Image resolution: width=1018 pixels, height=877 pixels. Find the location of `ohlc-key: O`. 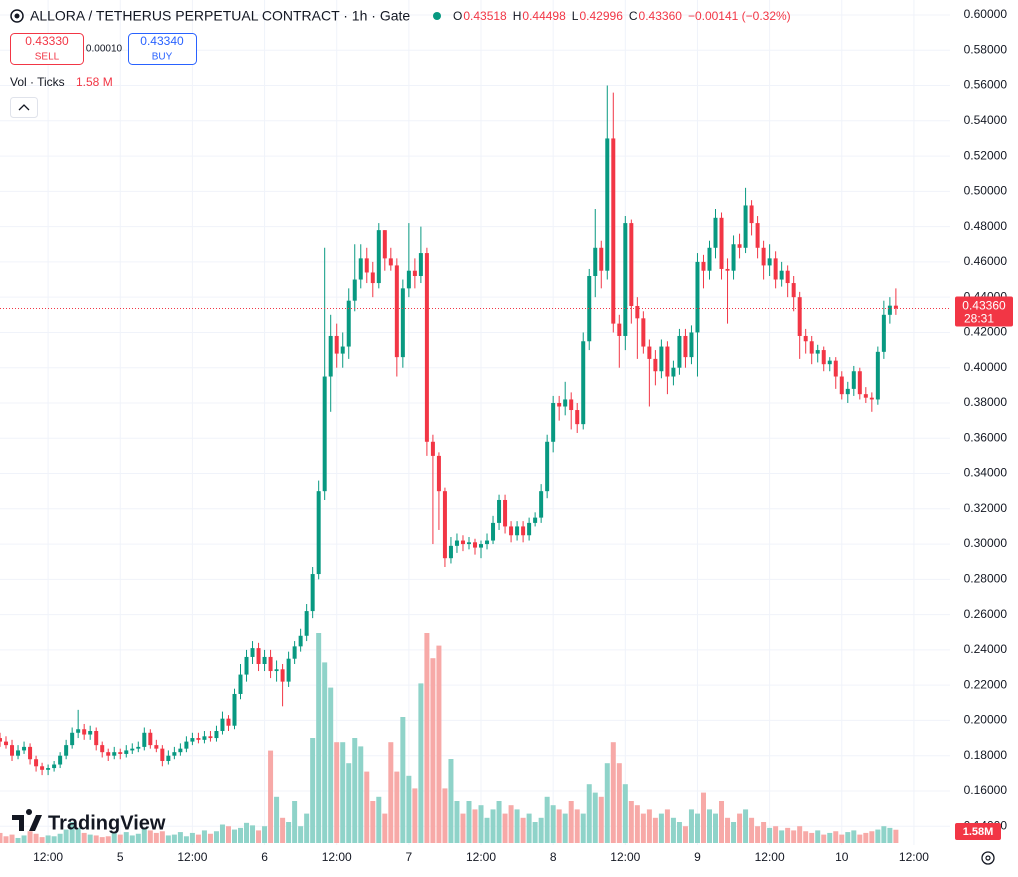

ohlc-key: O is located at coordinates (457, 16).